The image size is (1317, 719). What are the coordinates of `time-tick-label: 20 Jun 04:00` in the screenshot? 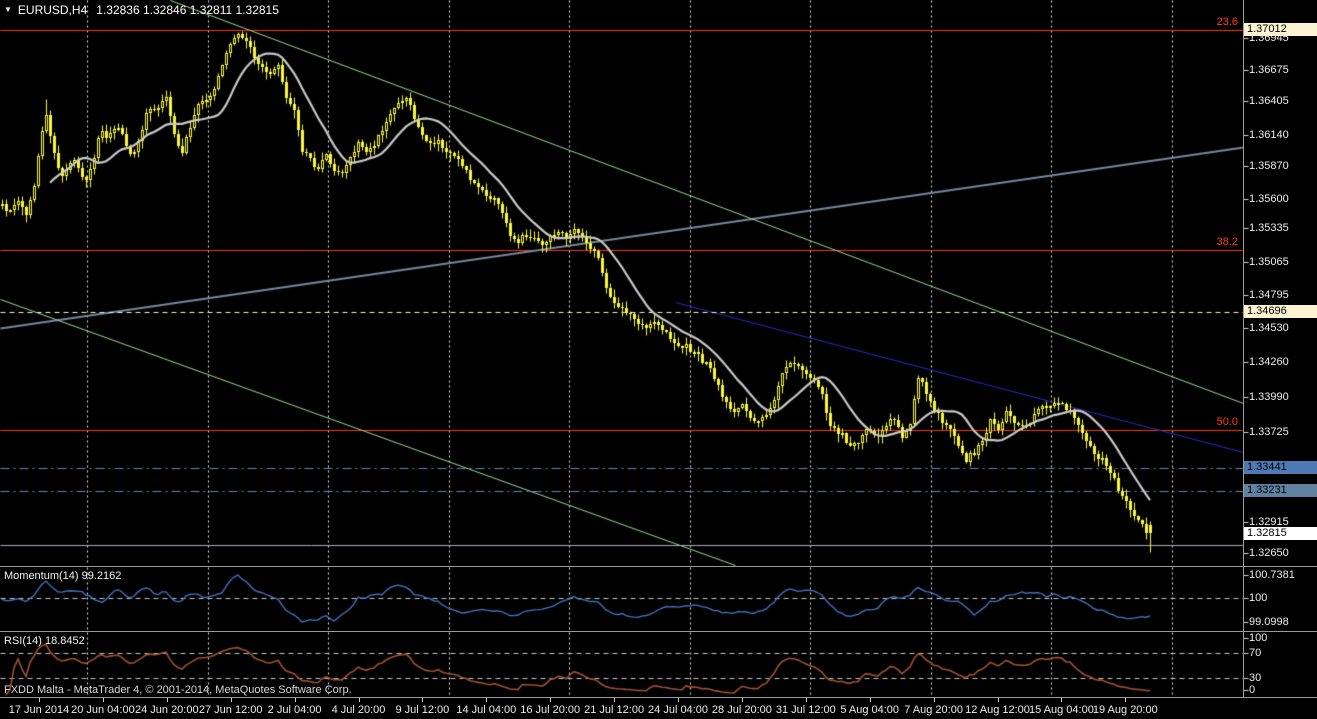 It's located at (103, 710).